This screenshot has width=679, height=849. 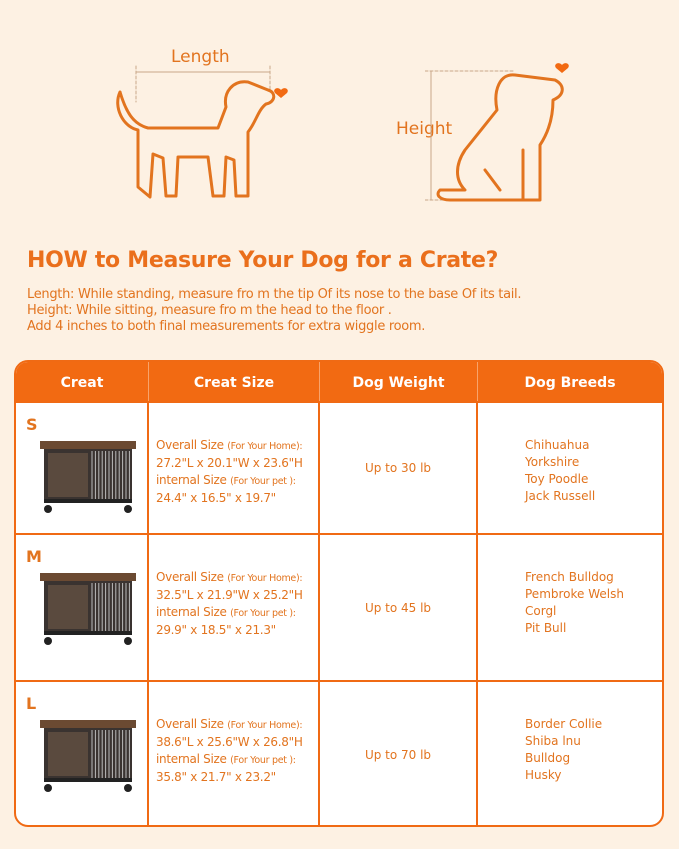 What do you see at coordinates (216, 498) in the screenshot?
I see `internal-size: 24.4" x 16.5" x 19.7"` at bounding box center [216, 498].